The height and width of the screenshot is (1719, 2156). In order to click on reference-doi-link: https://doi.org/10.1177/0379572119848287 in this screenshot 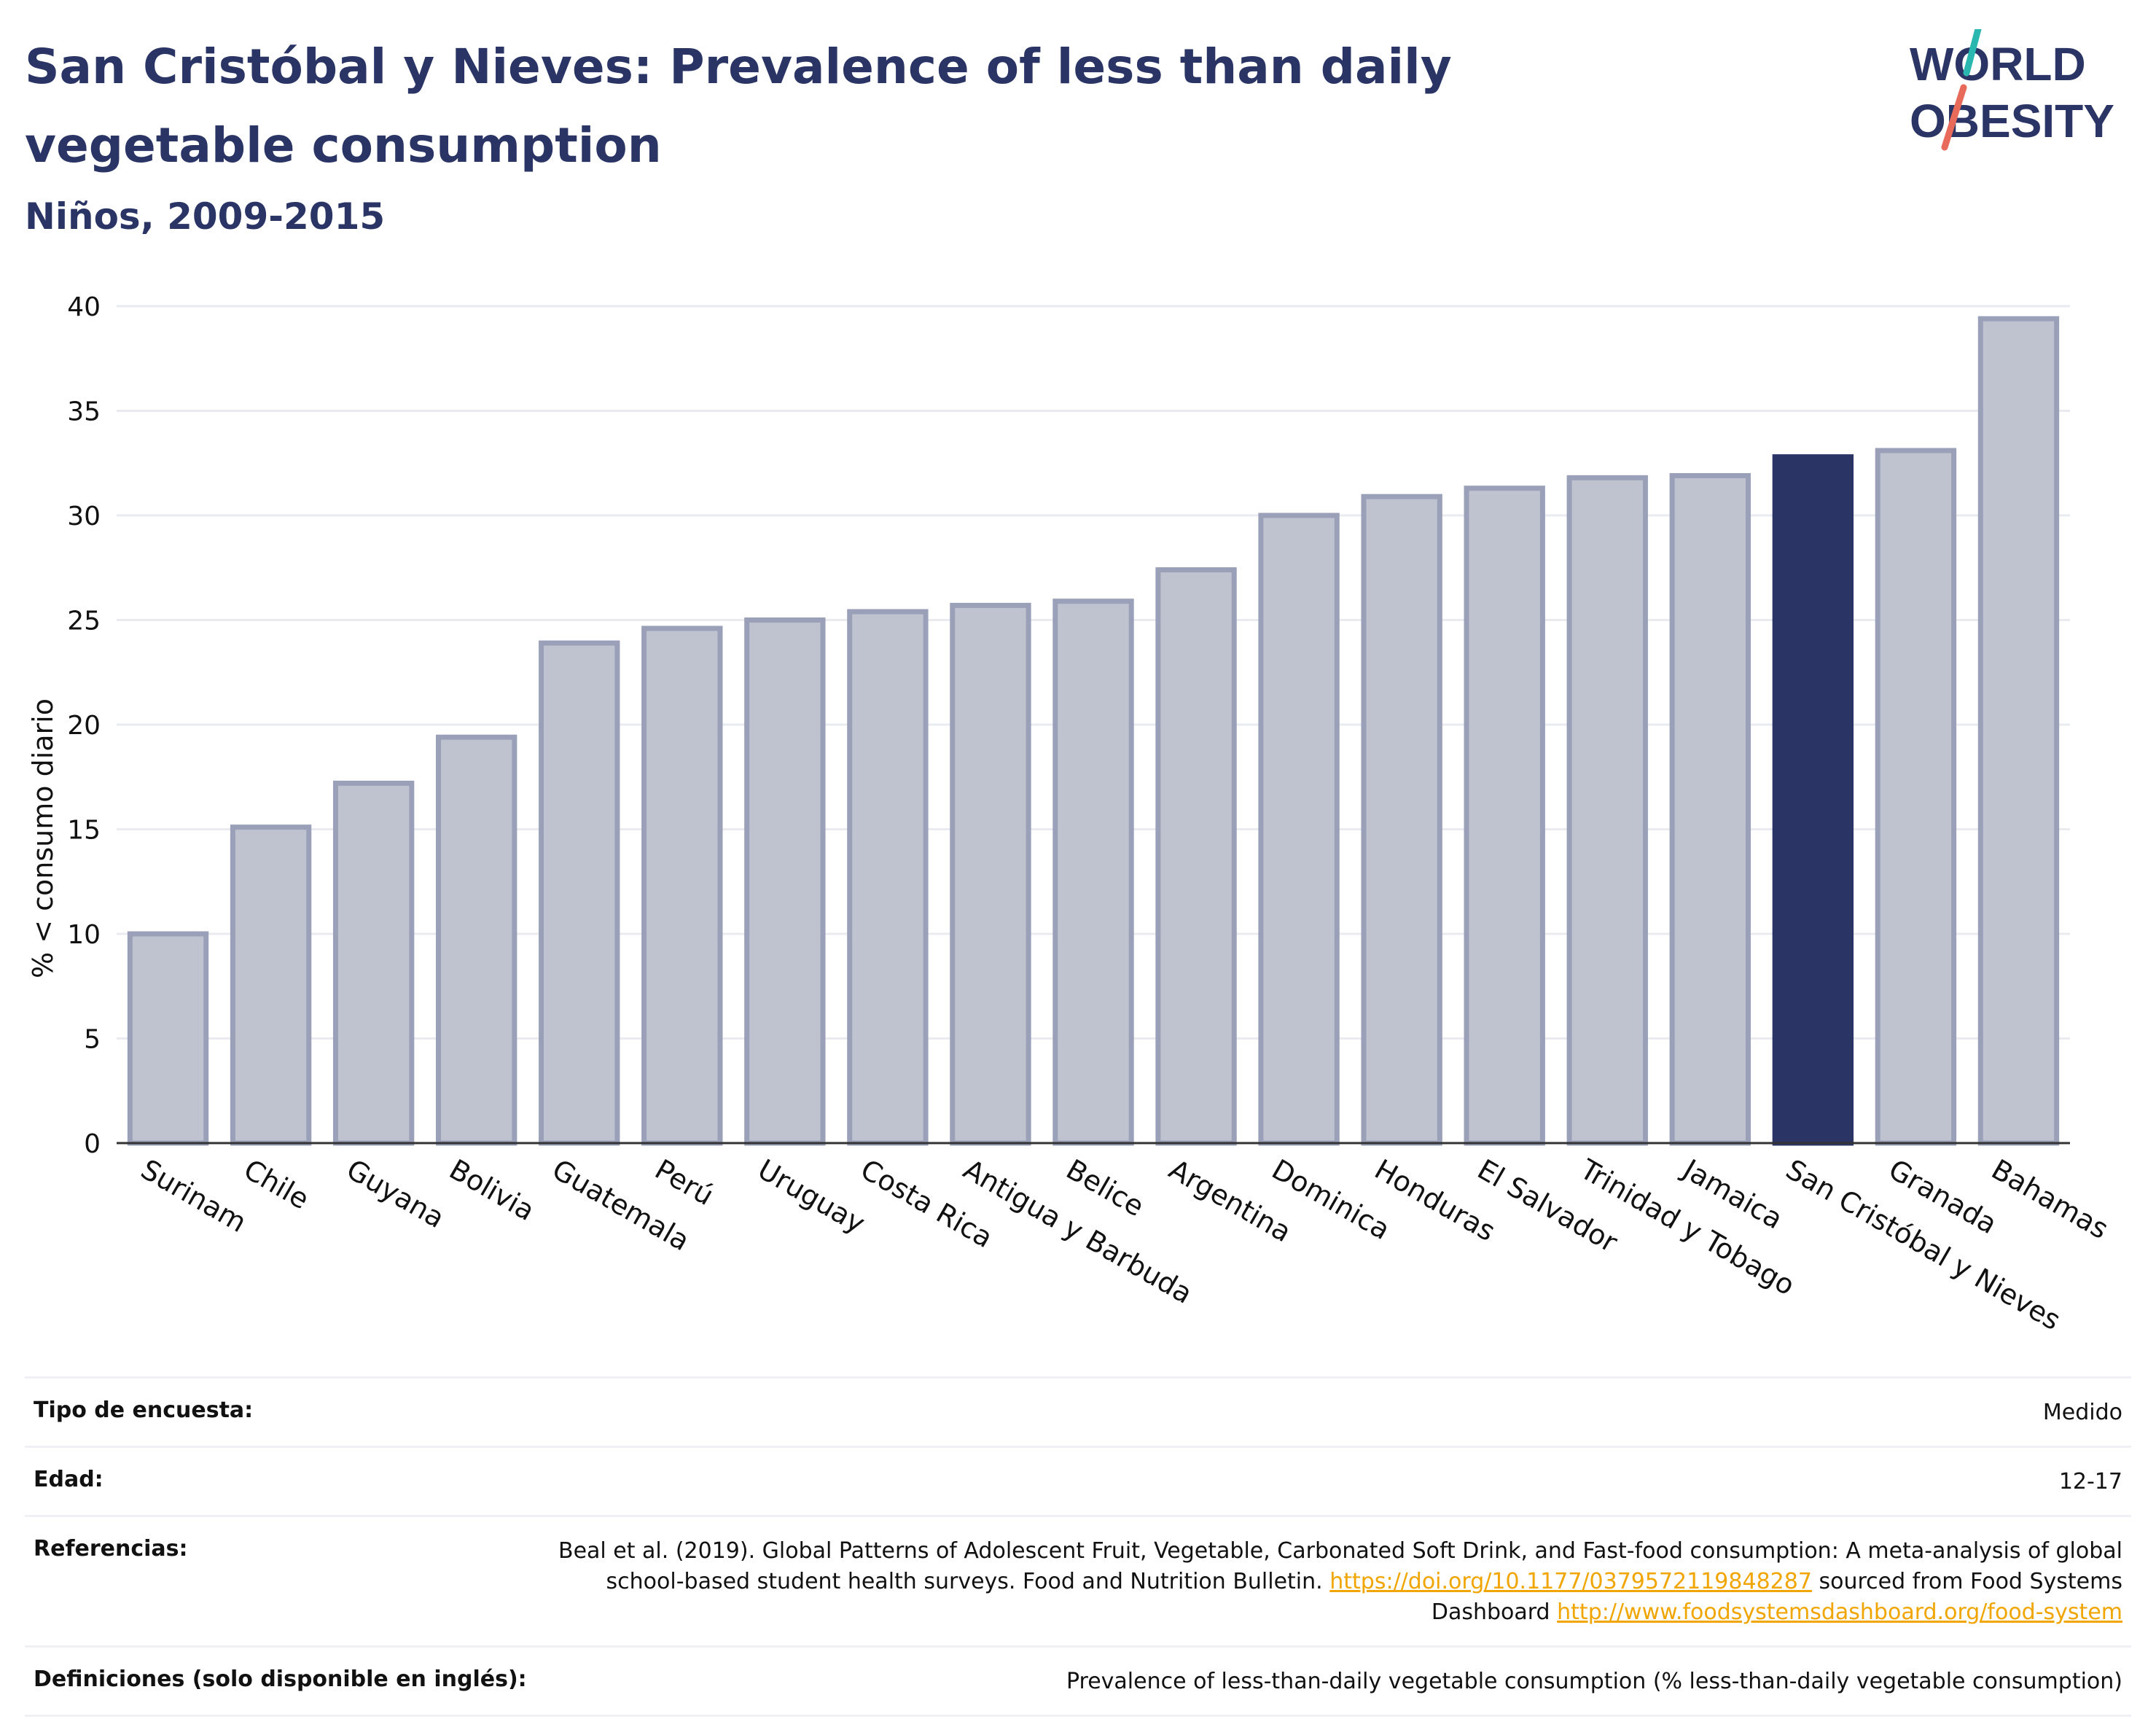, I will do `click(1571, 1582)`.